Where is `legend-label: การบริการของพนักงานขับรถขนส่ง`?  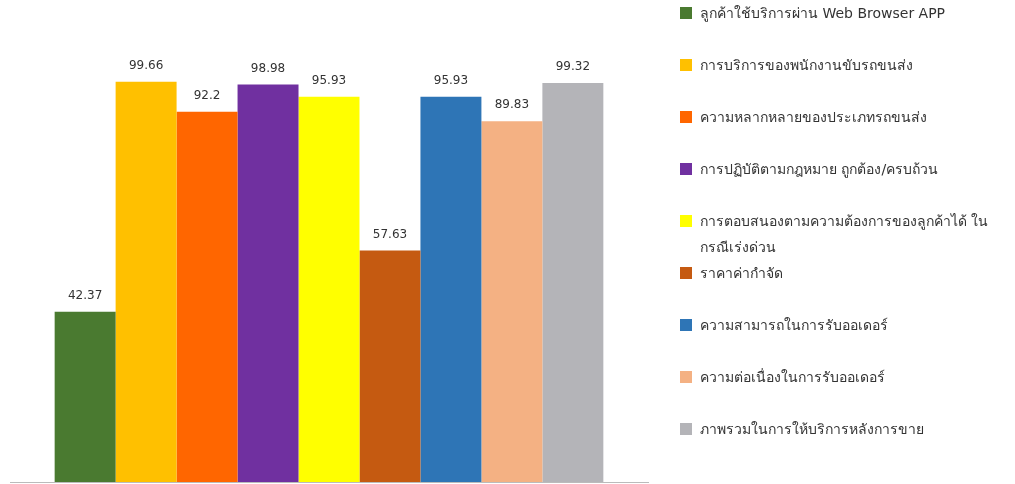
legend-label: การบริการของพนักงานขับรถขนส่ง is located at coordinates (806, 65).